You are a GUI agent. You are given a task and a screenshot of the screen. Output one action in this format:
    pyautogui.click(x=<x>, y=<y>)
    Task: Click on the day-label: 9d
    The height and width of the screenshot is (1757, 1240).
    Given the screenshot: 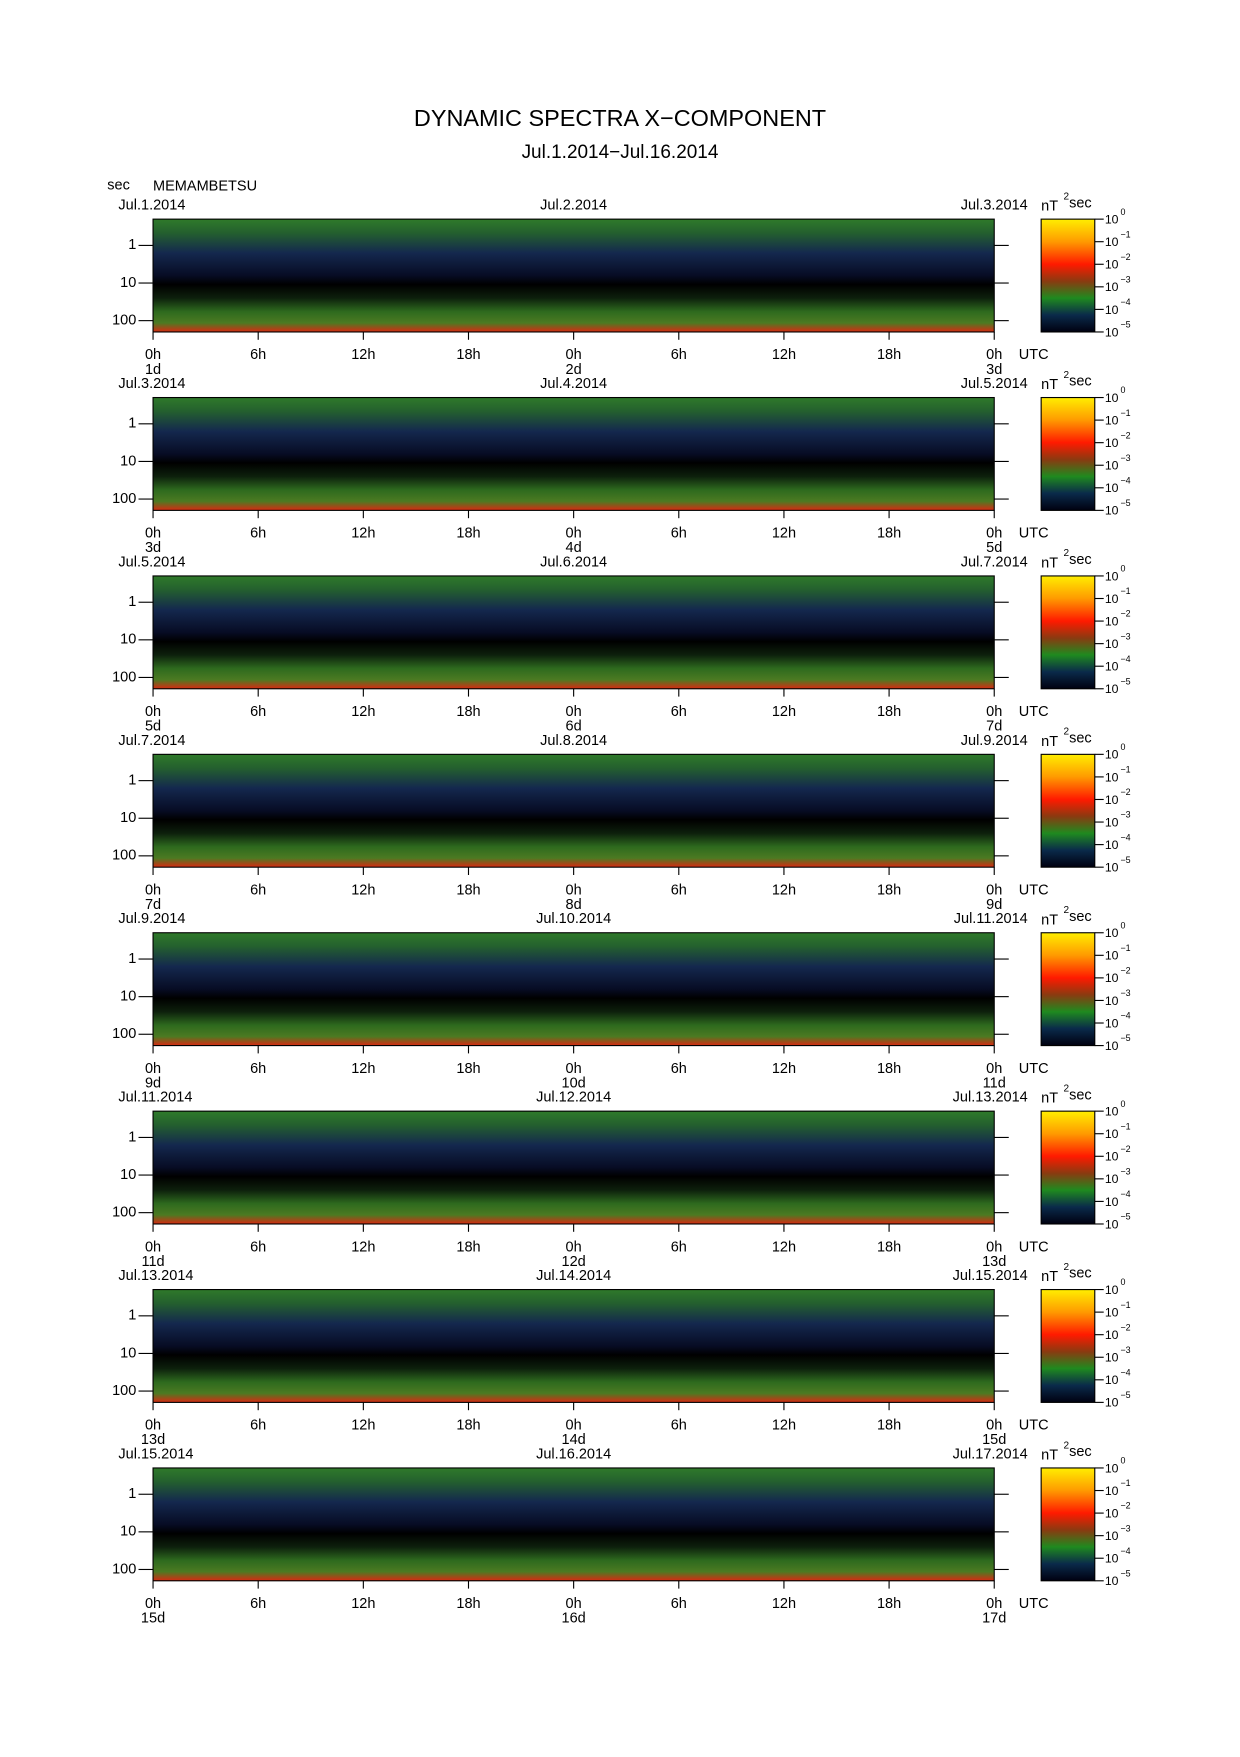 What is the action you would take?
    pyautogui.click(x=994, y=905)
    